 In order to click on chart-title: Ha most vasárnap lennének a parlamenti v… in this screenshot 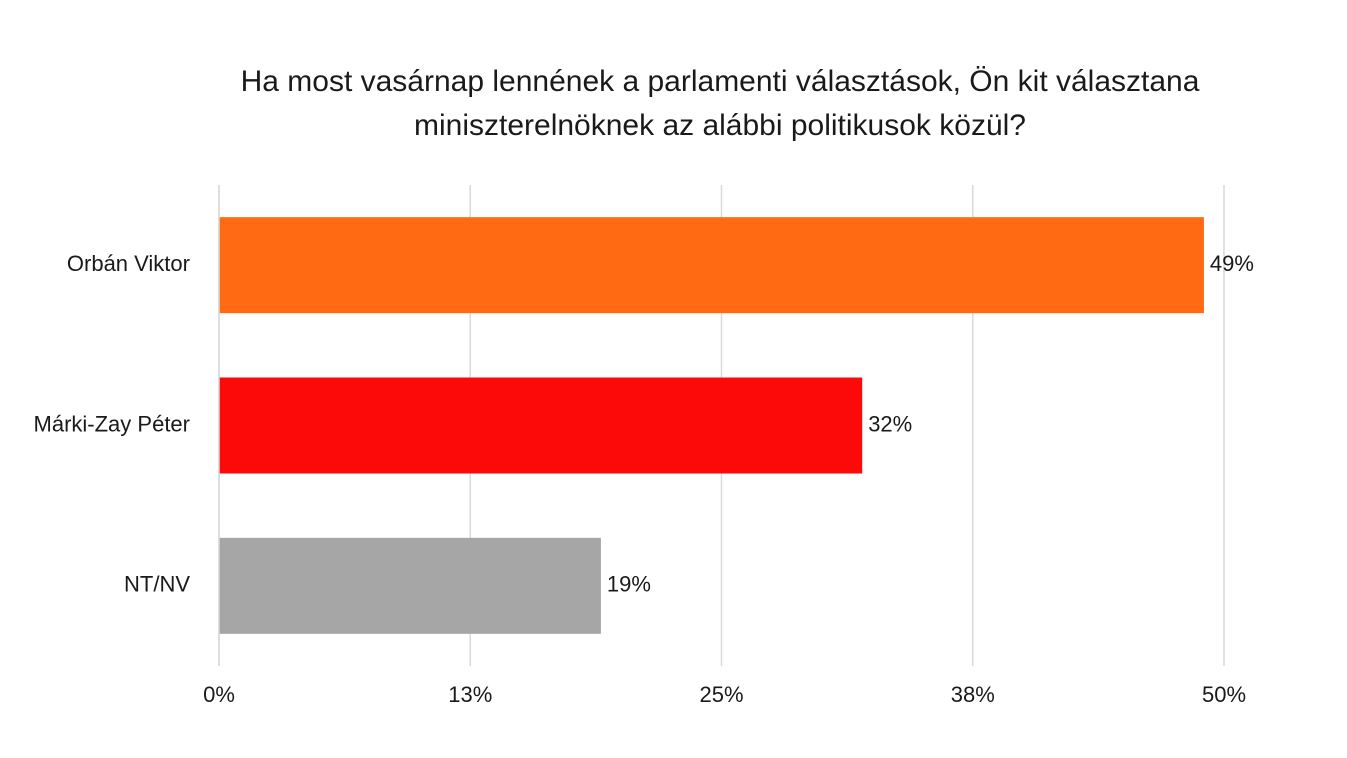, I will do `click(720, 103)`.